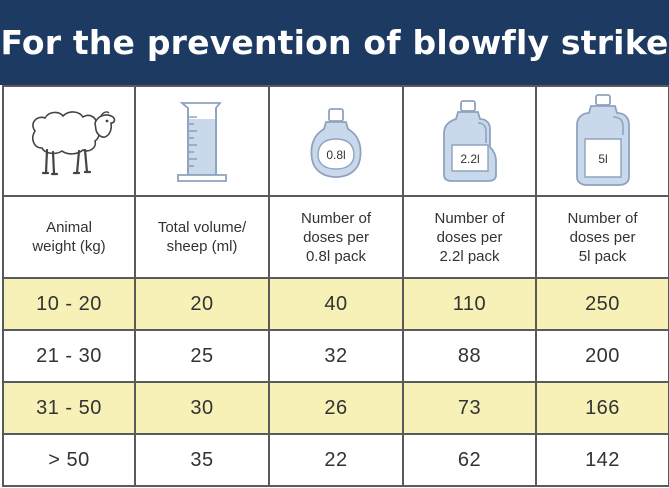  I want to click on table-row: 31 - 50 30 26 73 166, so click(335, 408).